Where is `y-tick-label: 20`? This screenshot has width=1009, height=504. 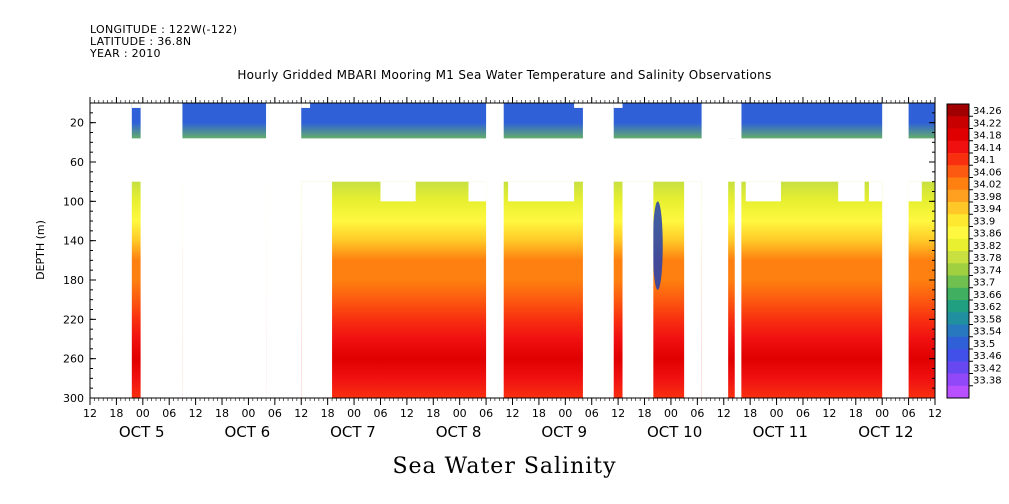 y-tick-label: 20 is located at coordinates (77, 123).